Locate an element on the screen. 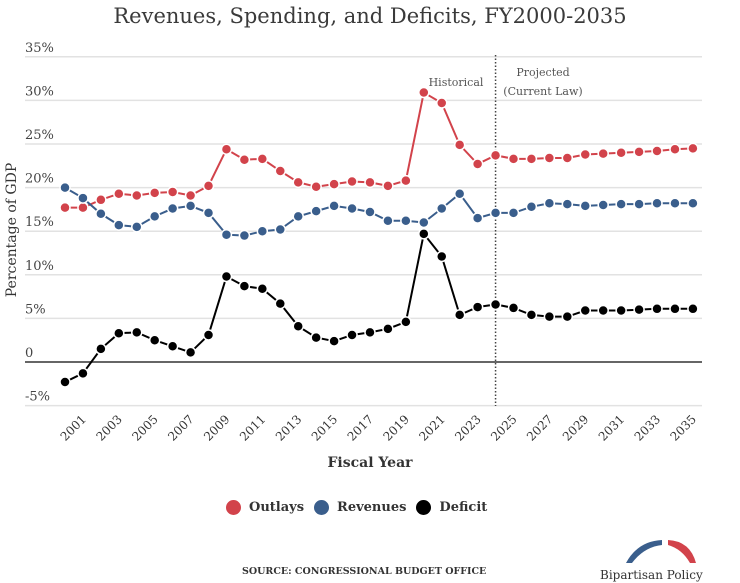 The image size is (740, 583). x-tick-label: 2001 is located at coordinates (73, 427).